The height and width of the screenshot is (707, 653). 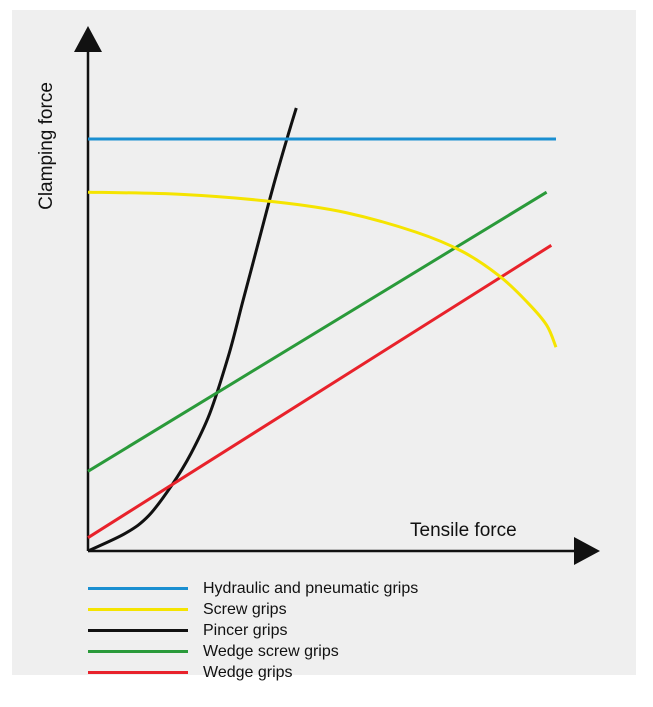 What do you see at coordinates (245, 630) in the screenshot?
I see `legend-label: Pincer grips` at bounding box center [245, 630].